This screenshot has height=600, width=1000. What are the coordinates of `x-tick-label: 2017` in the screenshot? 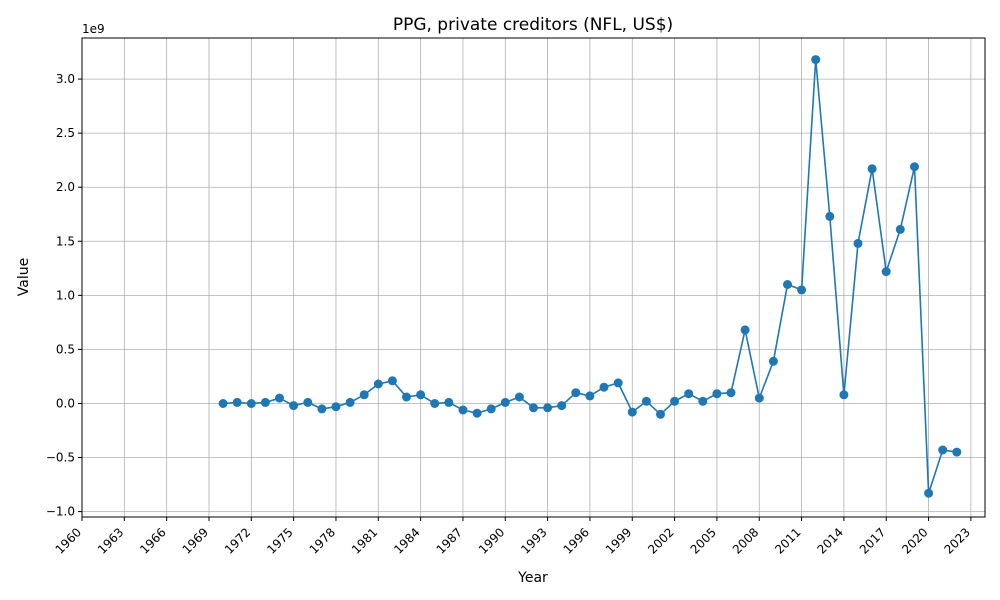 It's located at (872, 540).